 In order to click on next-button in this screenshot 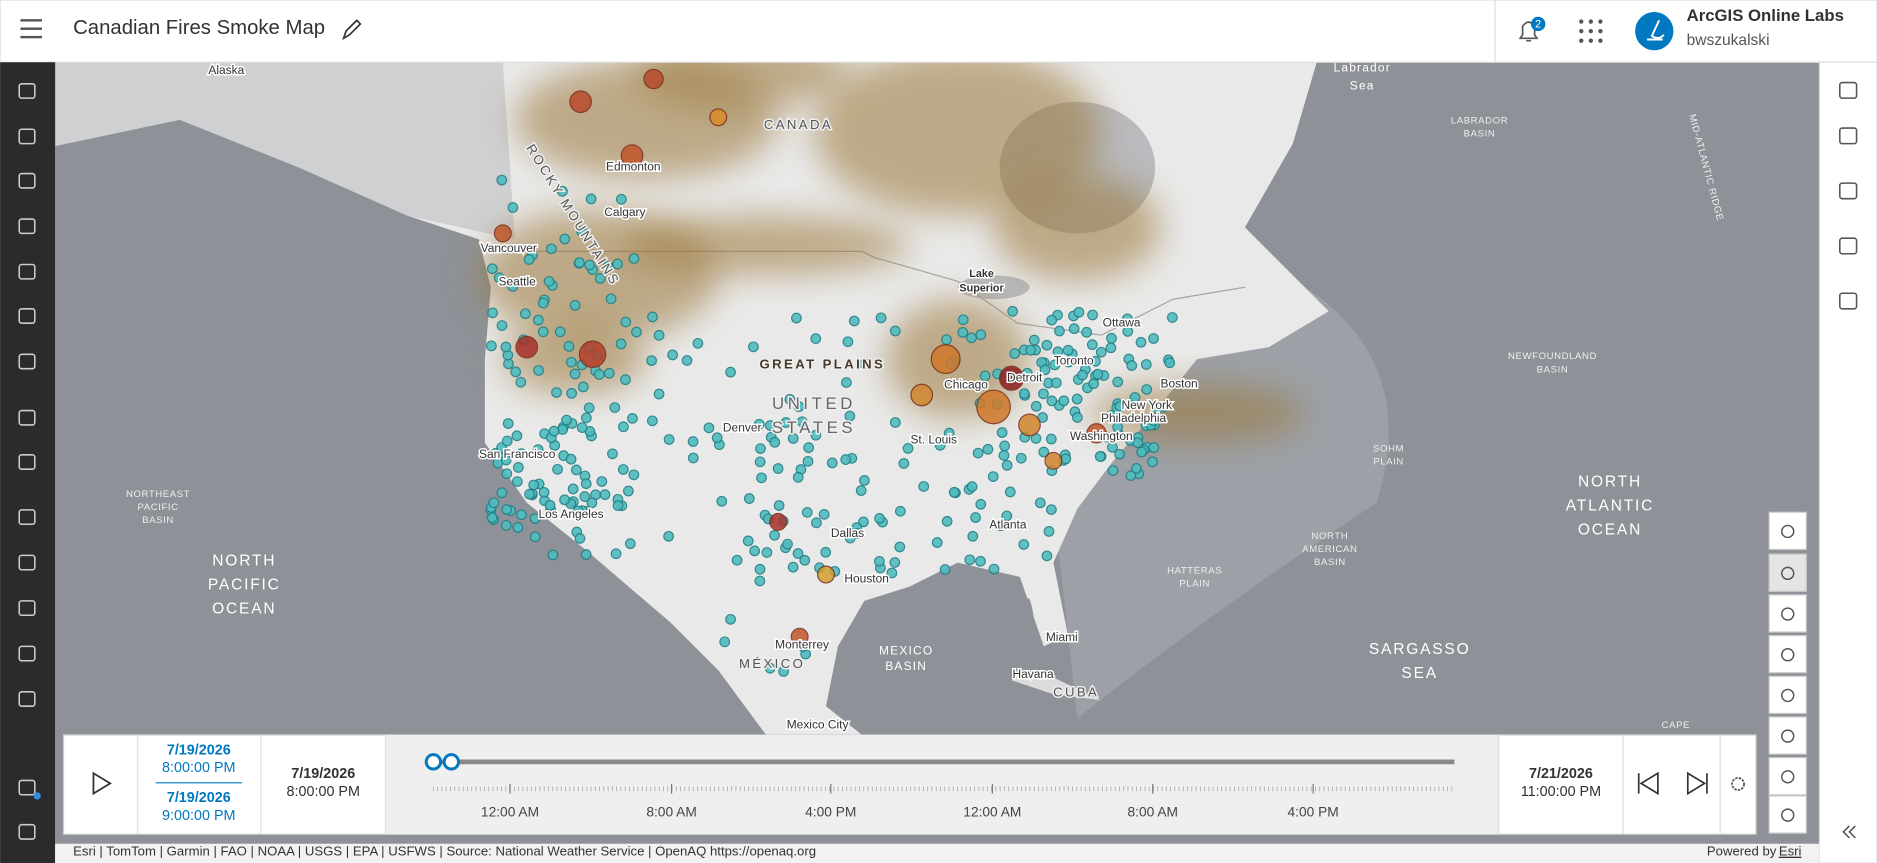, I will do `click(1697, 783)`.